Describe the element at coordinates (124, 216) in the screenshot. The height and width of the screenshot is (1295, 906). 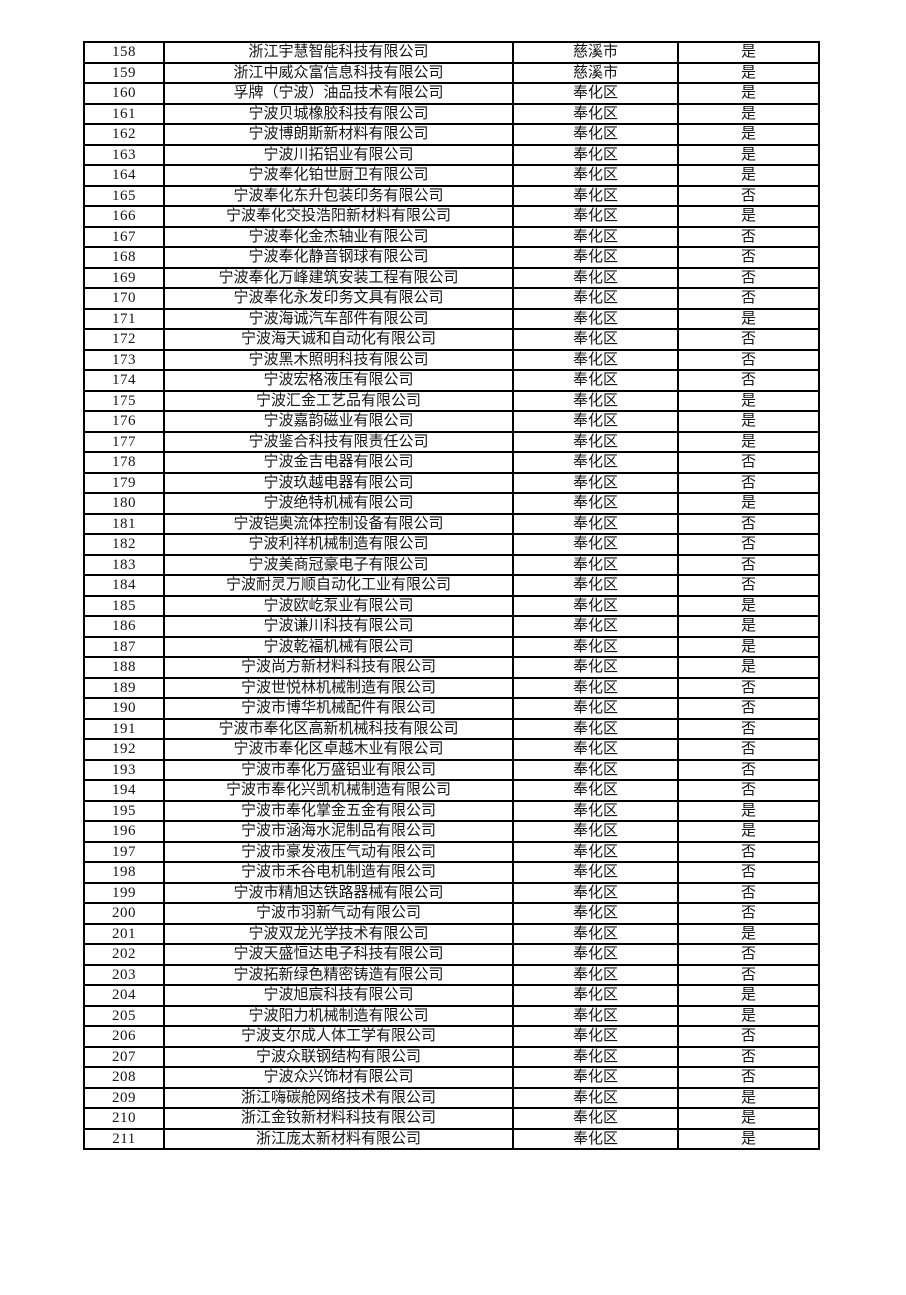
I see `cell-row-number: 166` at that location.